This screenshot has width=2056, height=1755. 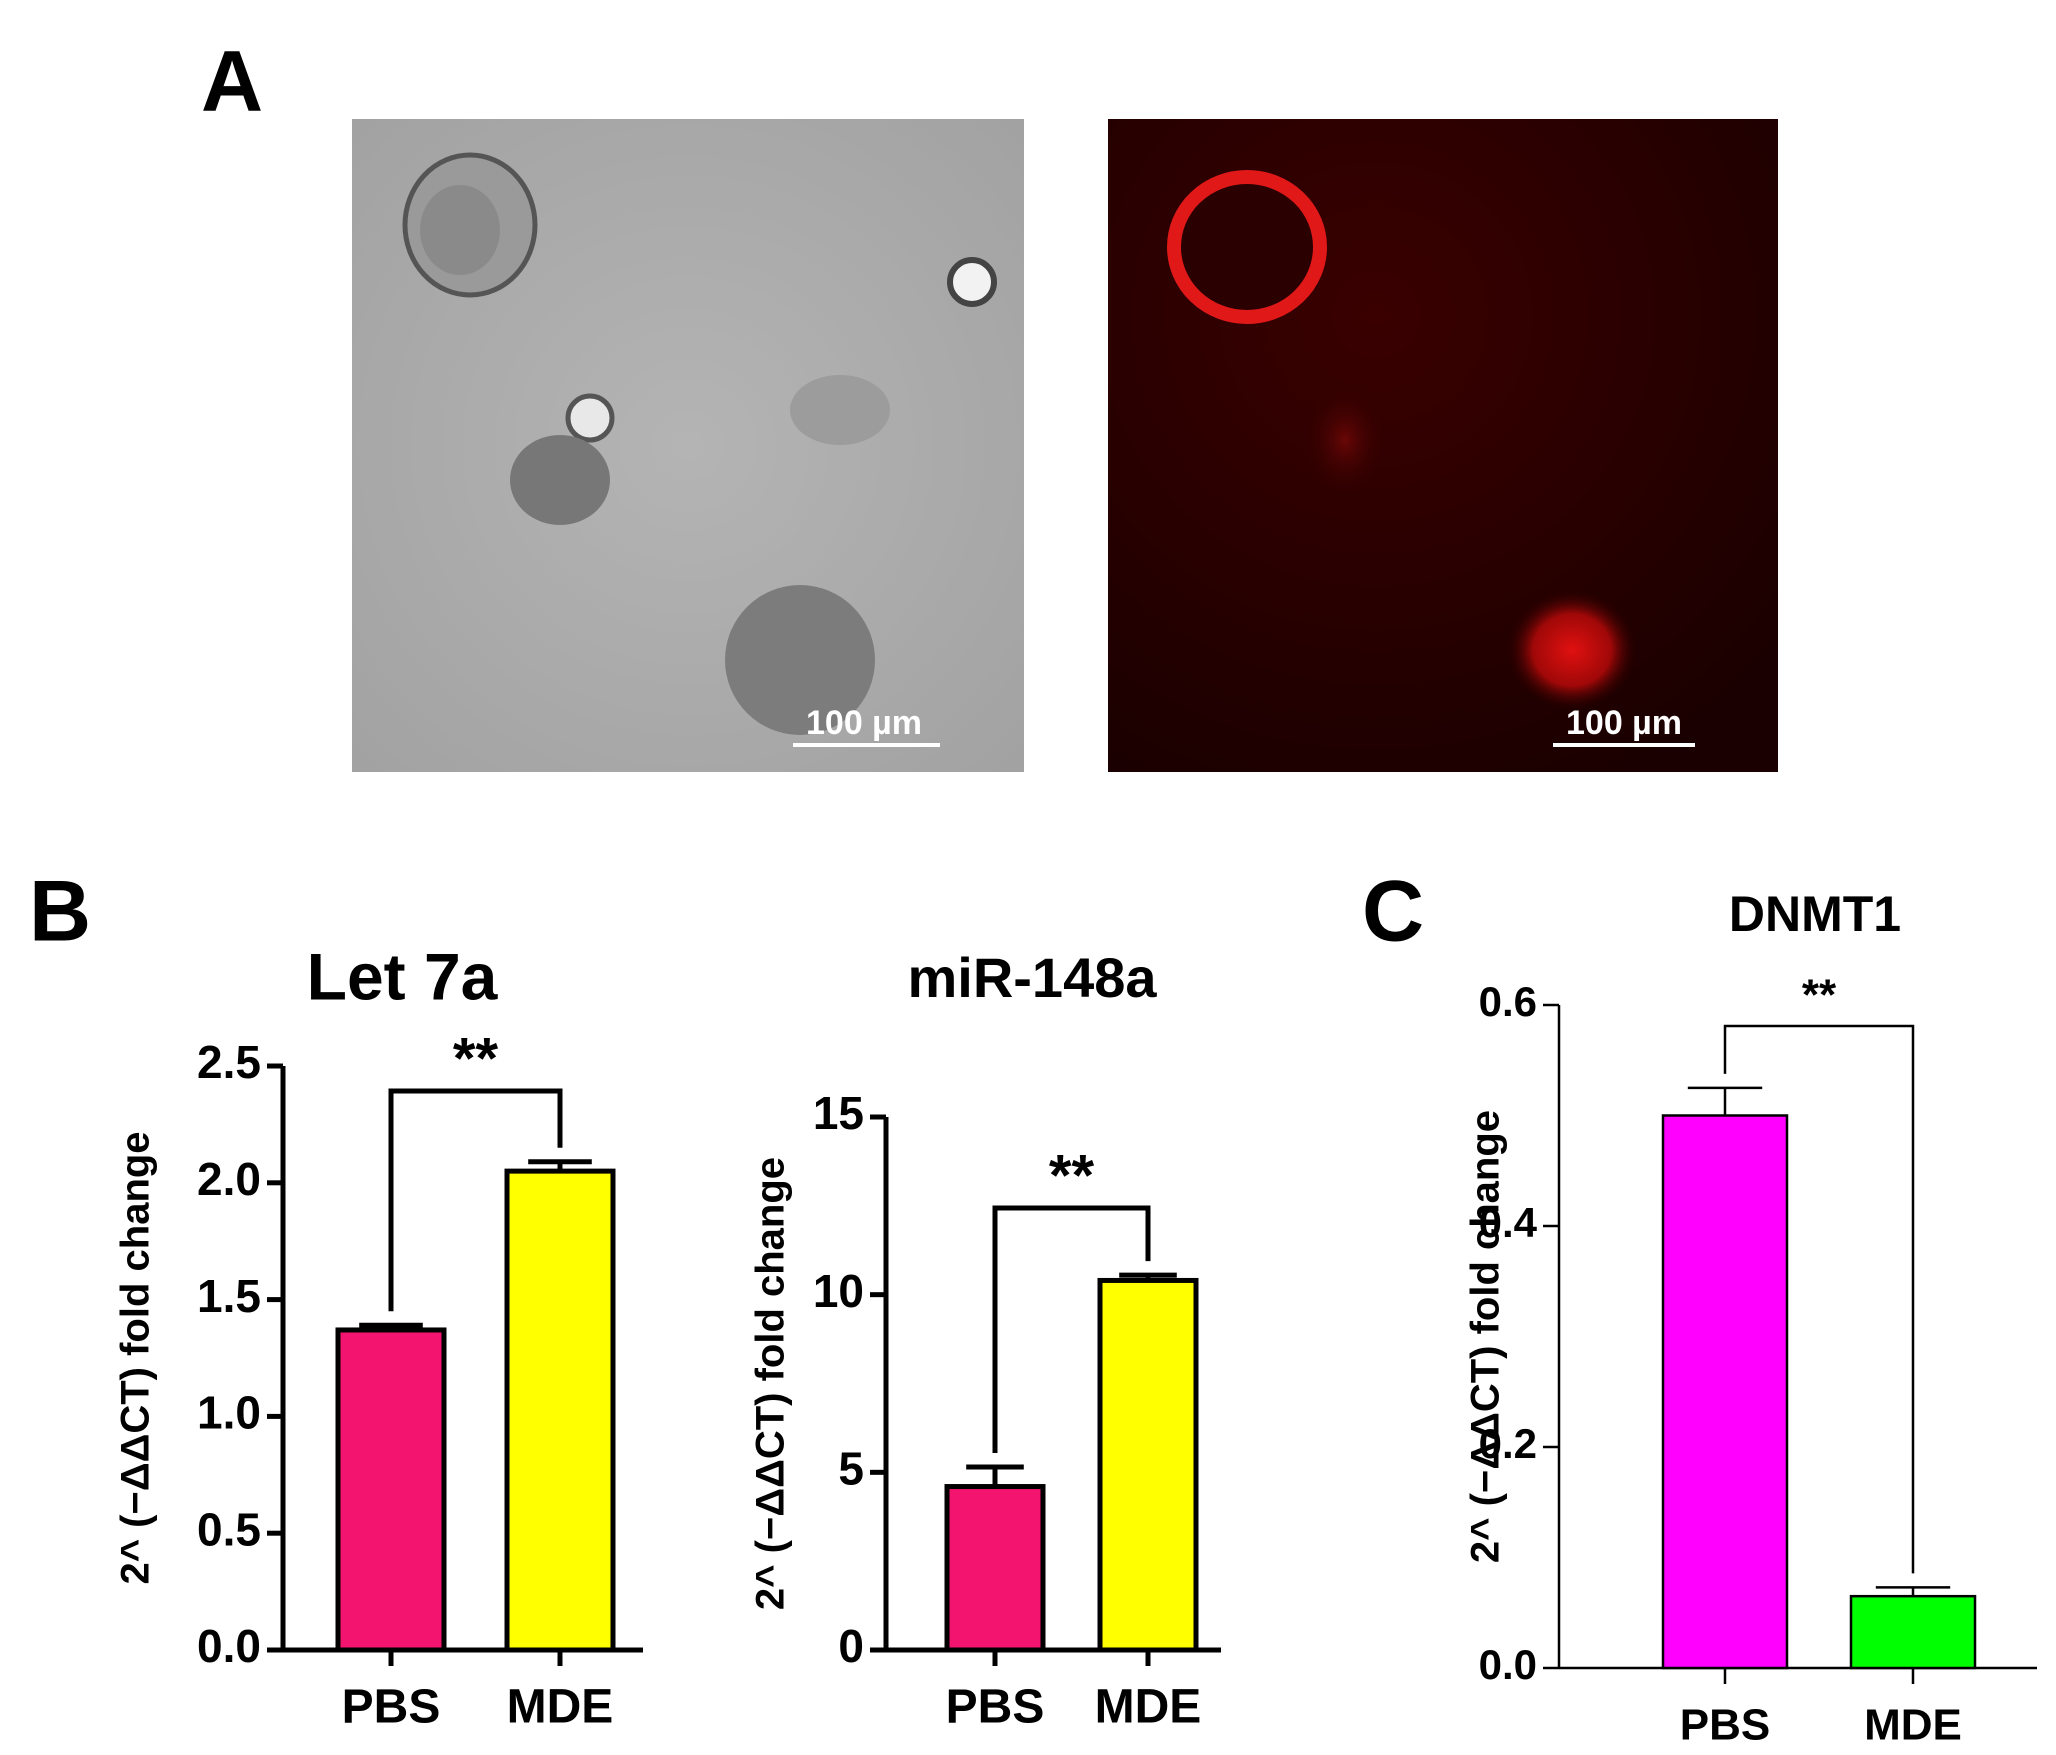 I want to click on y-tick-label: 2.0, so click(x=229, y=1179).